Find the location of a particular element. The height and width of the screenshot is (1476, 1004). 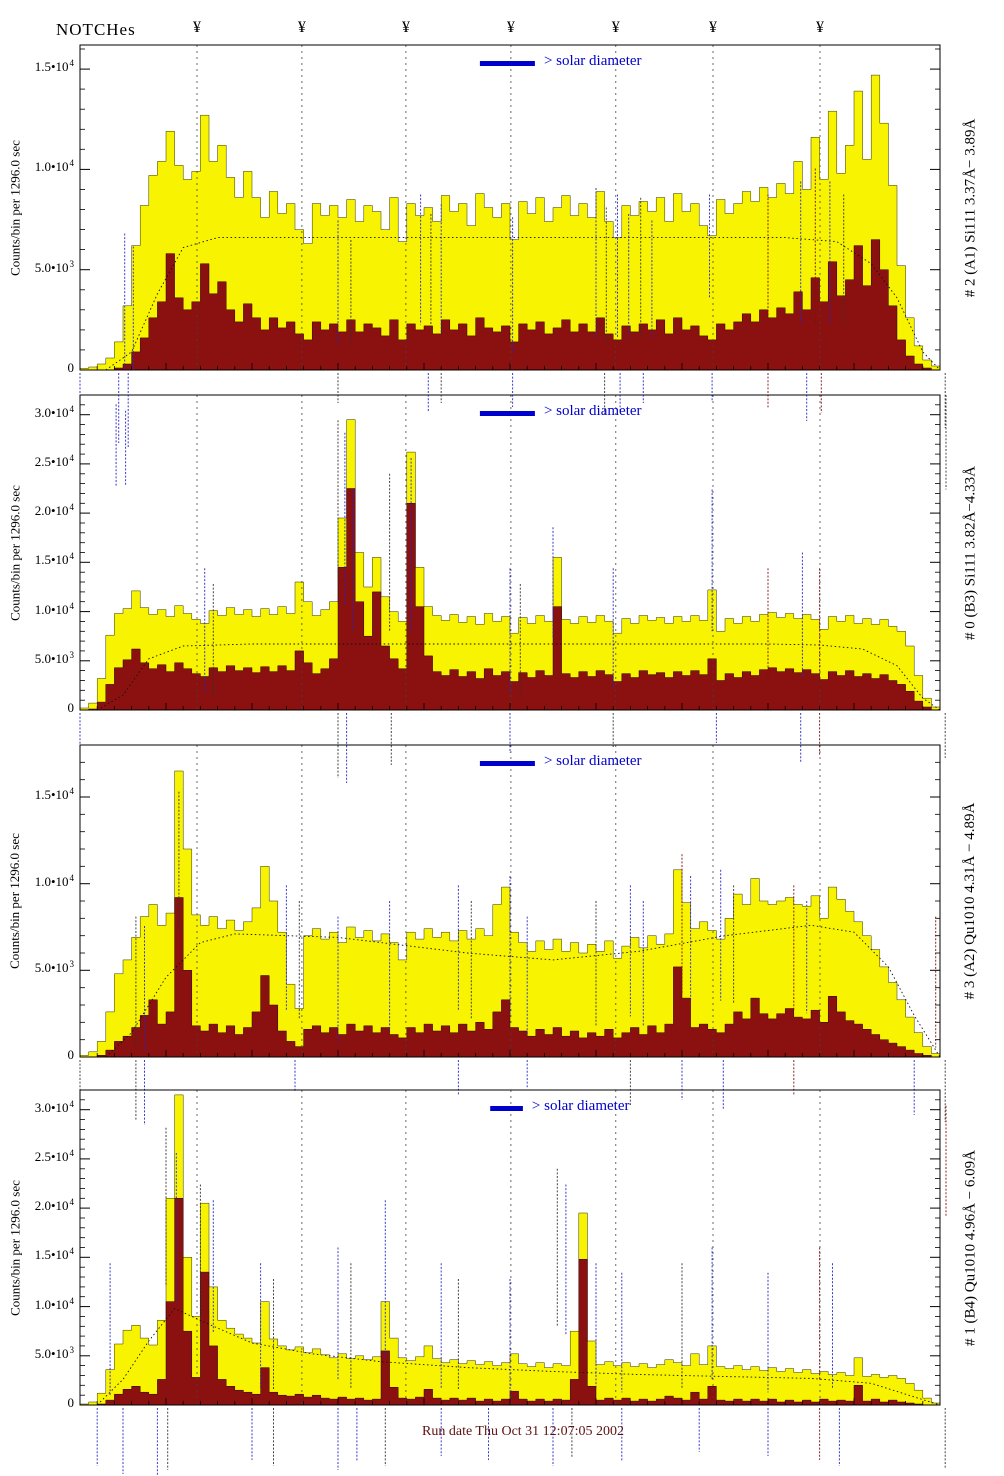

run-date-text: Run date Thu Oct 31 12:07:05 2002 is located at coordinates (523, 1431).